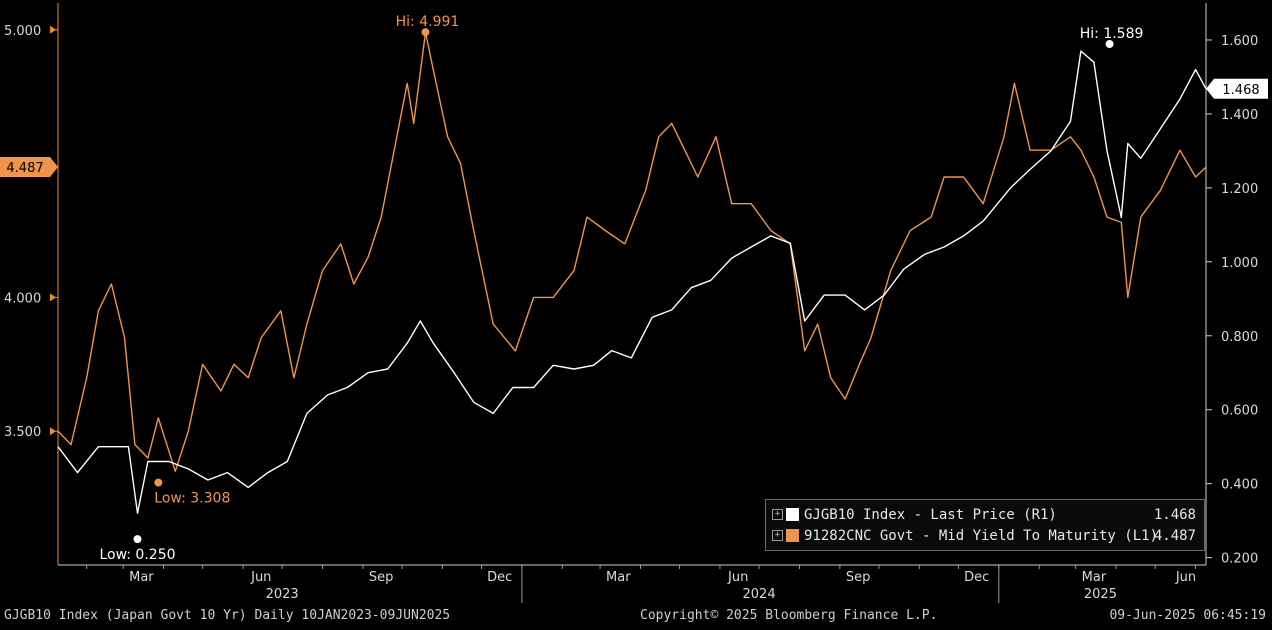 Image resolution: width=1272 pixels, height=630 pixels. Describe the element at coordinates (1232, 300) in the screenshot. I see `right-axis-ticks: 0.200 0.400 0.600 0.800 1.000 1.200 1.400 1.600` at that location.